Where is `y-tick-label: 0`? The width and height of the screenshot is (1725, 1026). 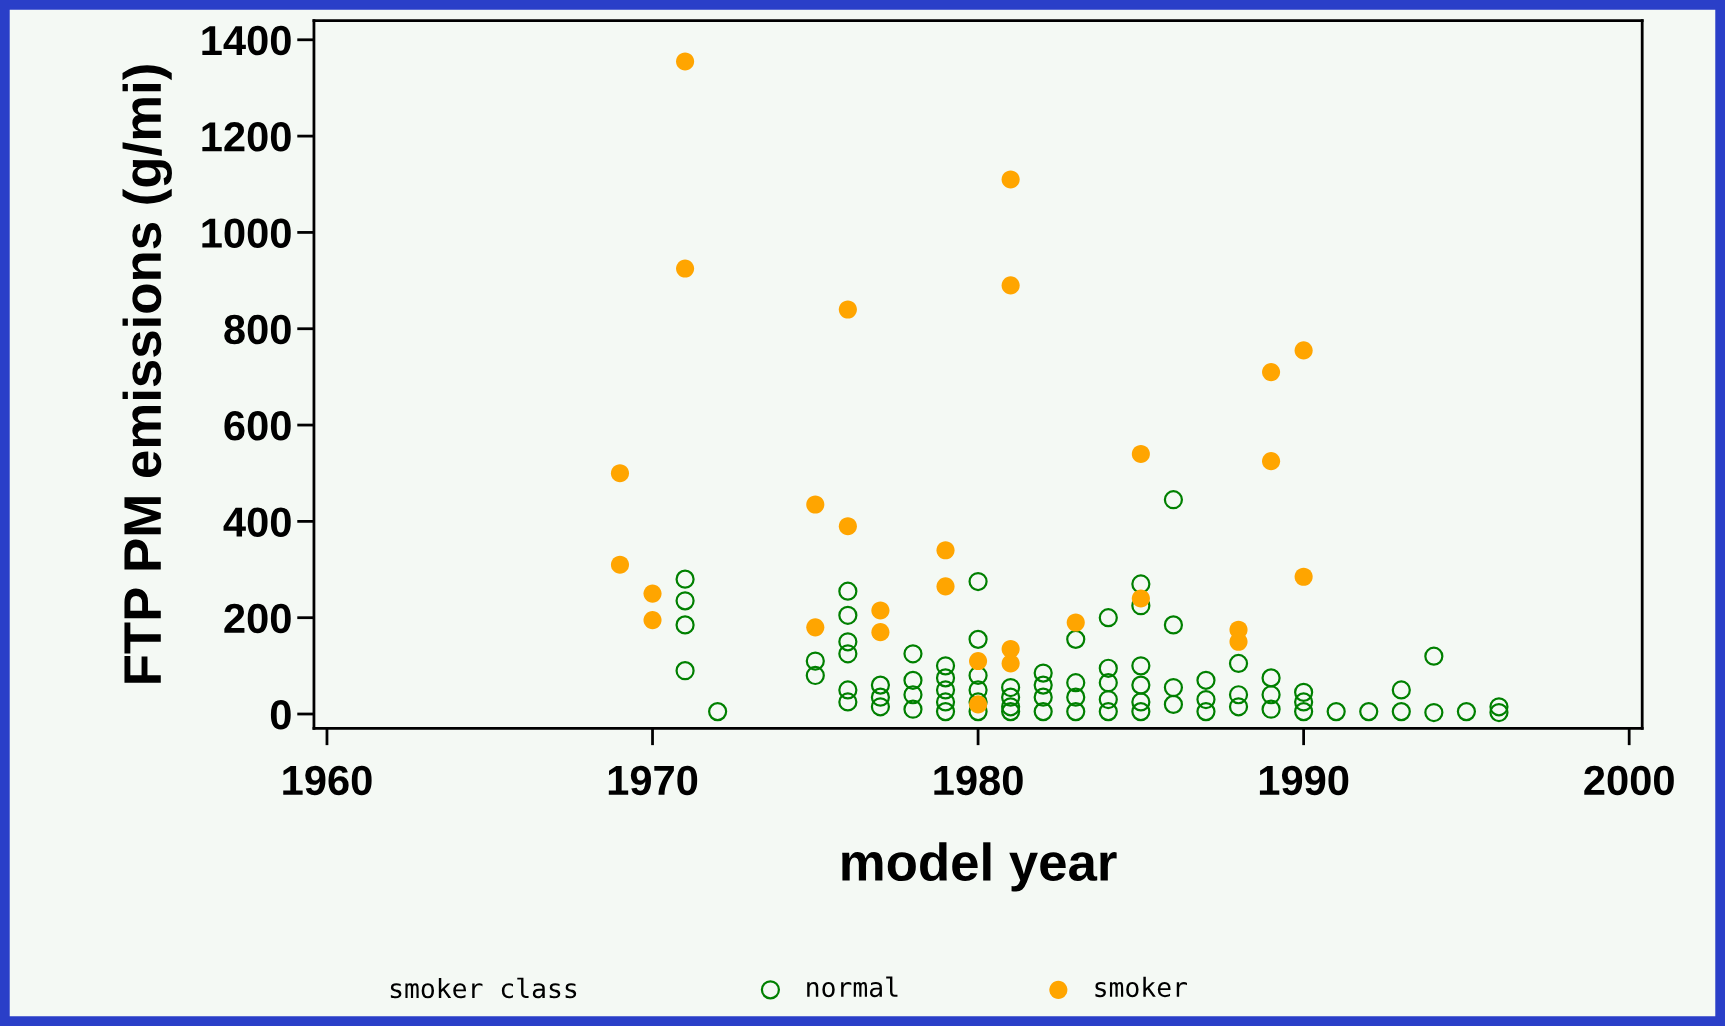
y-tick-label: 0 is located at coordinates (280, 715).